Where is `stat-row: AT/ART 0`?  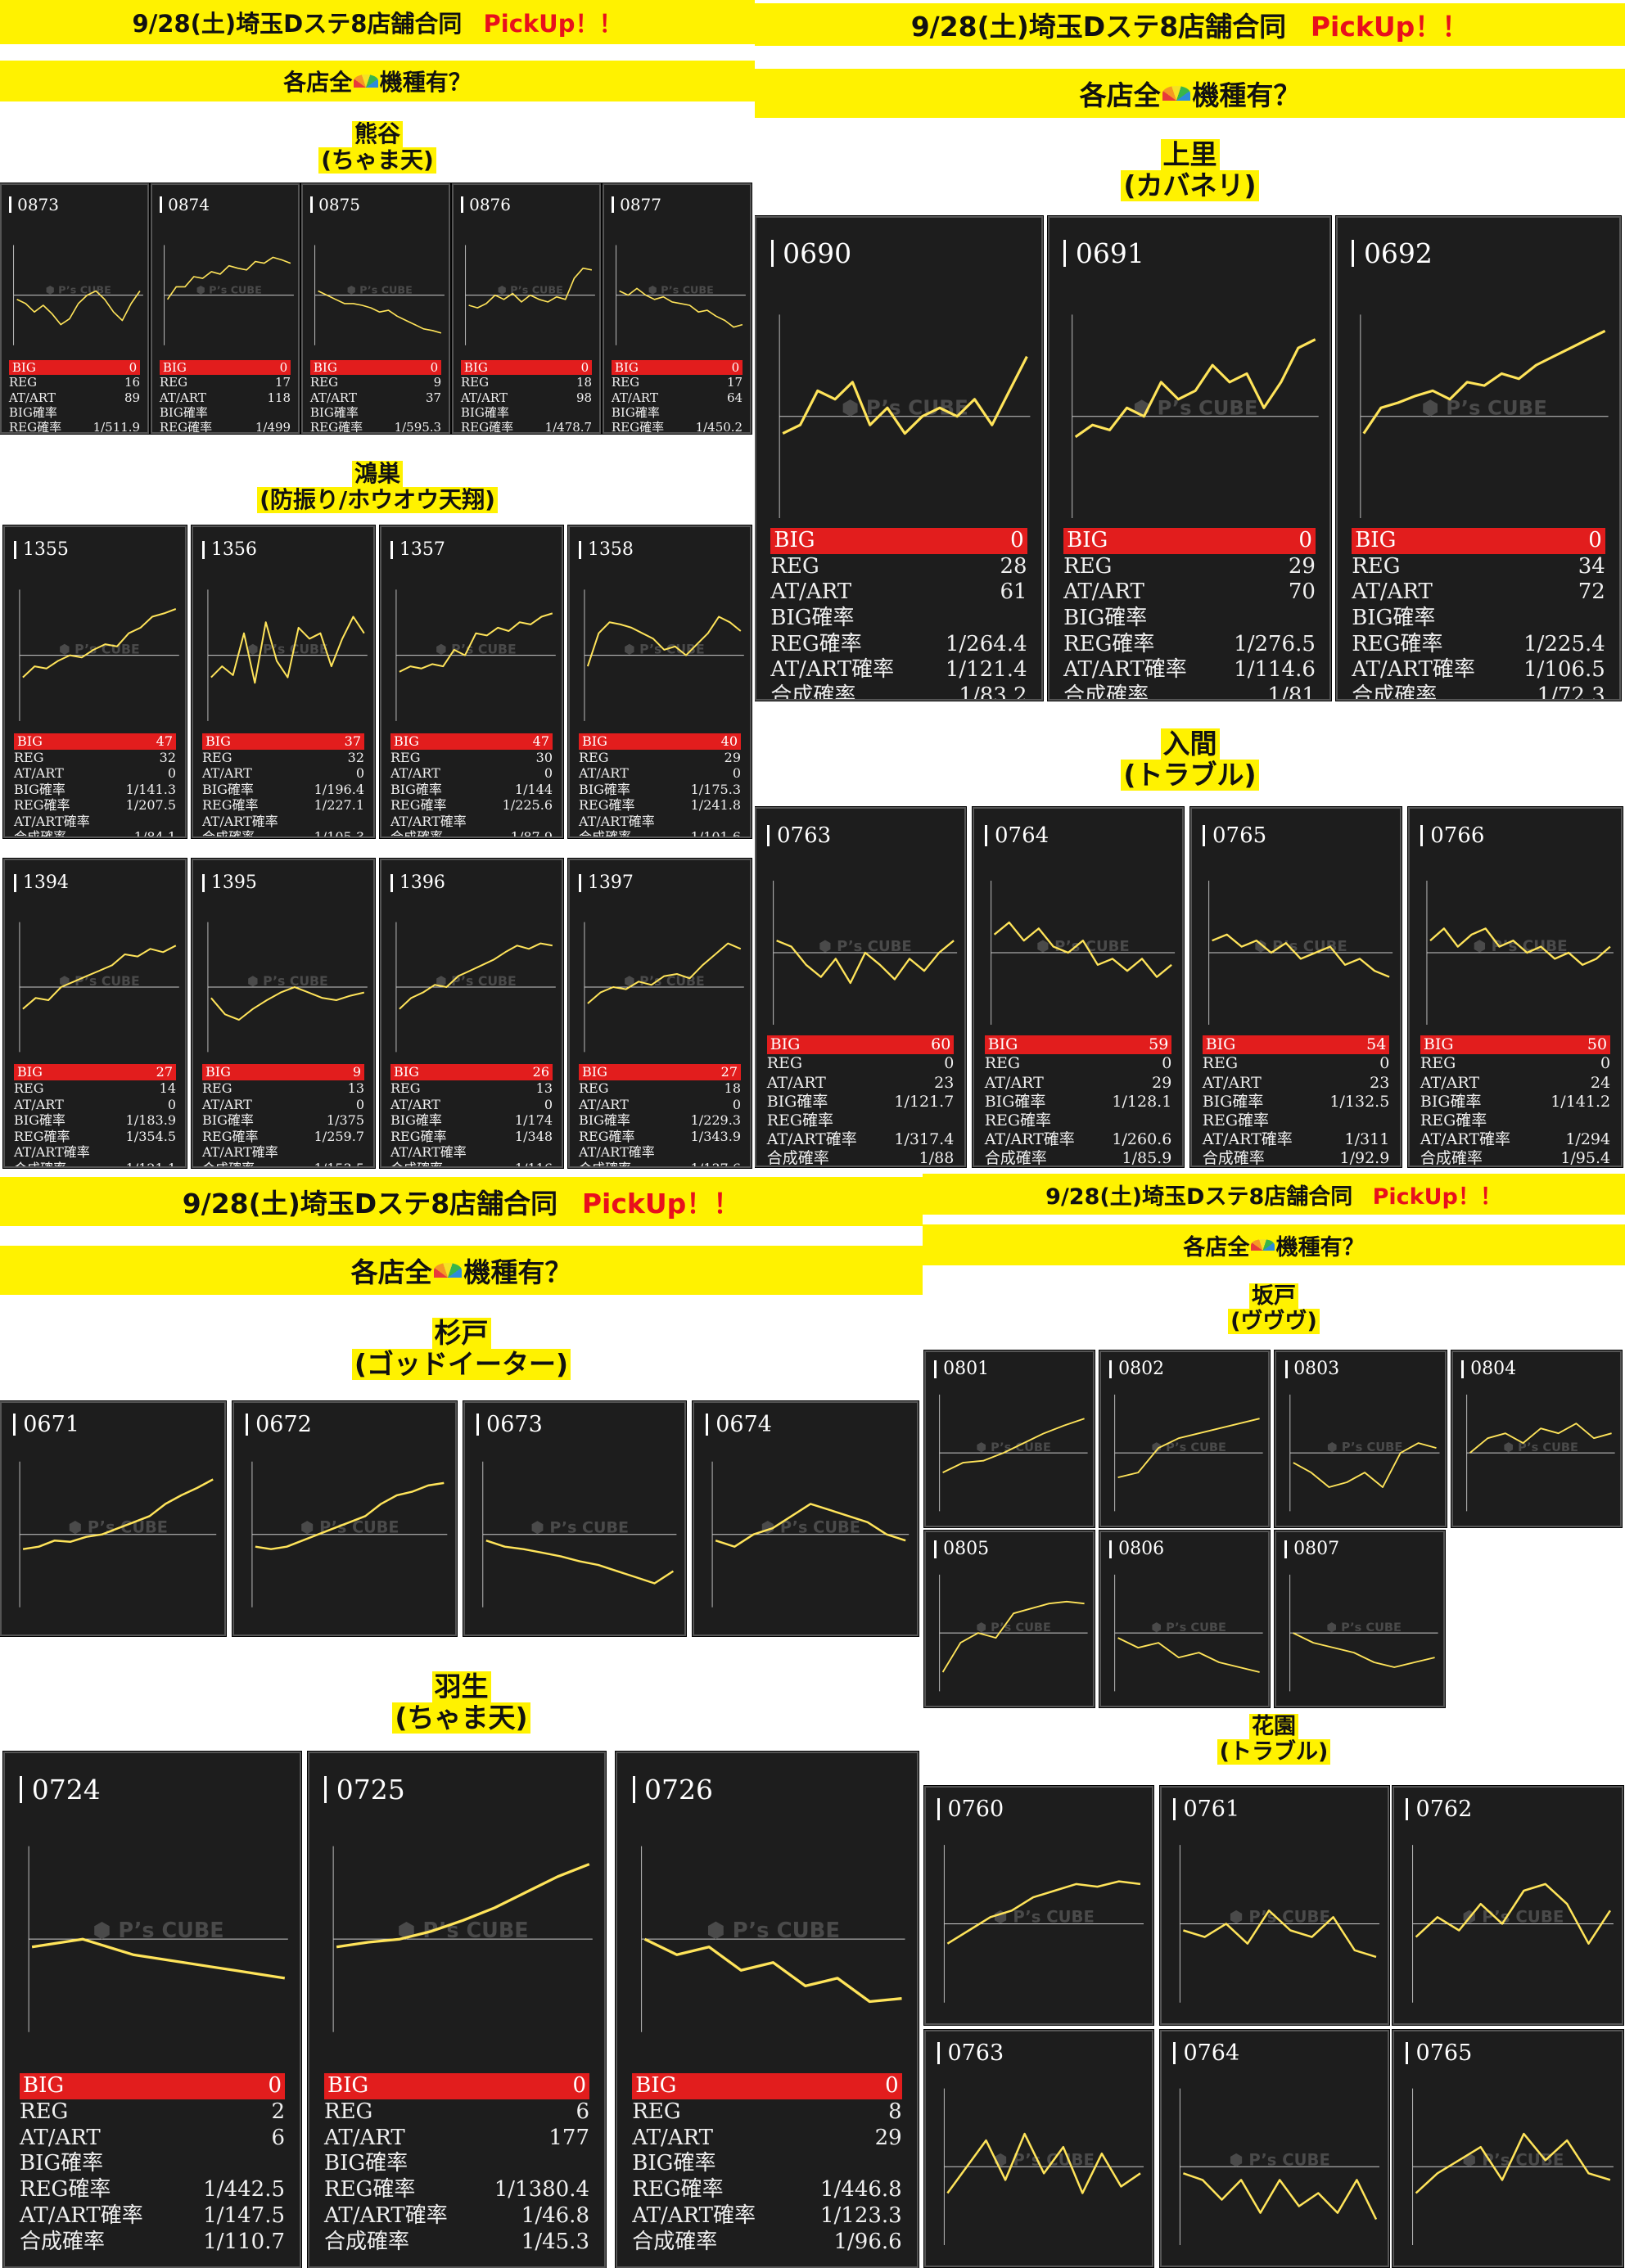
stat-row: AT/ART 0 is located at coordinates (283, 1105).